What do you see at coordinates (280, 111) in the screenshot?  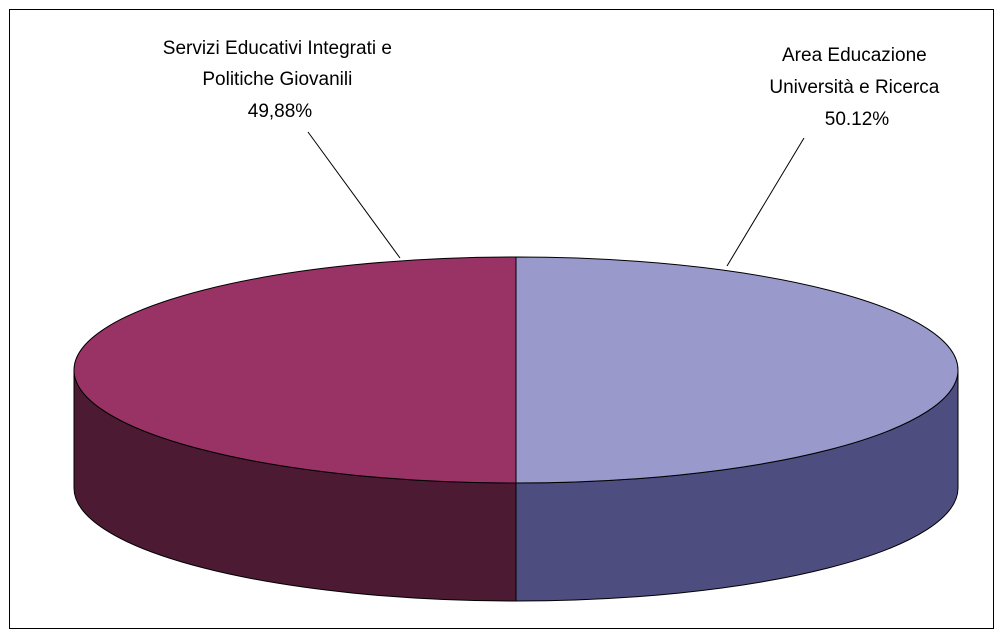 I see `slice-value-servizi: 49,88%` at bounding box center [280, 111].